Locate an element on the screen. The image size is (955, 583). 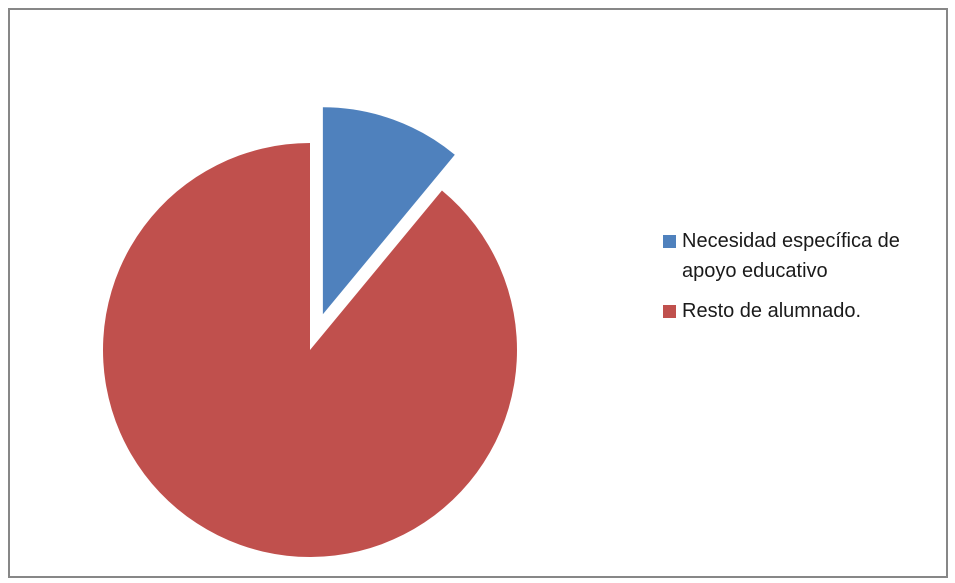
legend-label: Necesidad específica de apoyo educativo is located at coordinates (791, 256).